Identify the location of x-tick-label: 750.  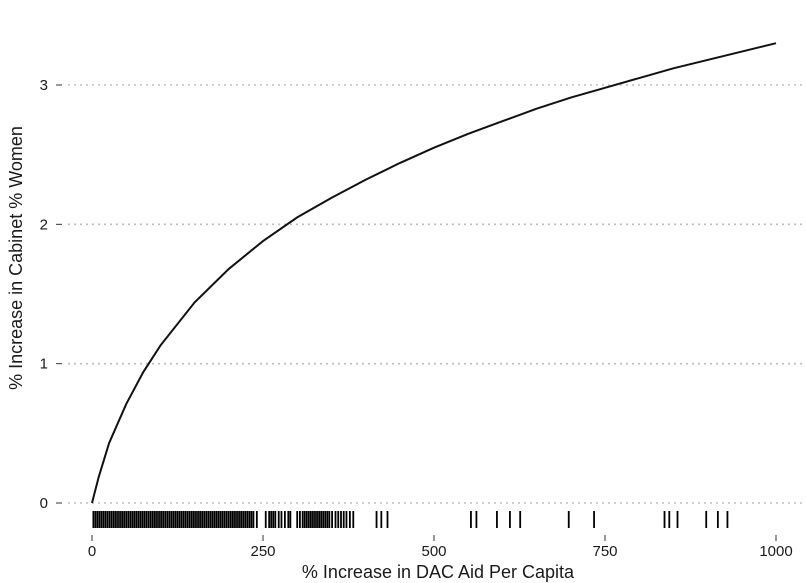
(604, 551).